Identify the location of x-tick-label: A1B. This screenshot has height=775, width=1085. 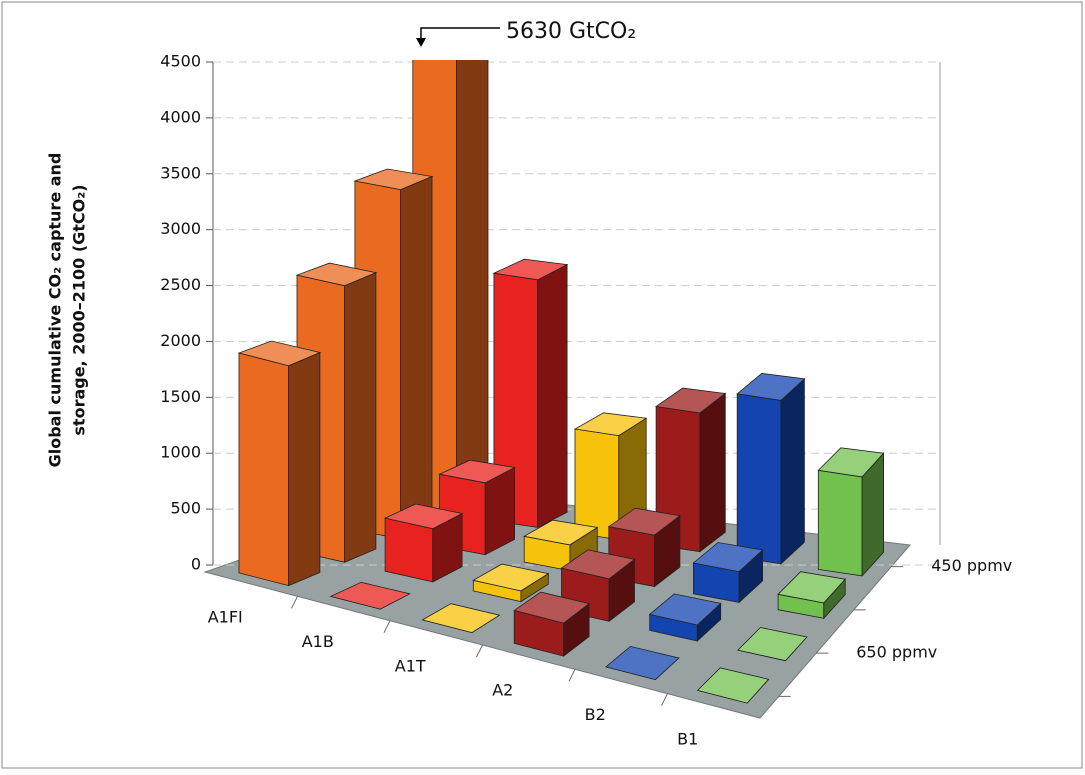
(318, 641).